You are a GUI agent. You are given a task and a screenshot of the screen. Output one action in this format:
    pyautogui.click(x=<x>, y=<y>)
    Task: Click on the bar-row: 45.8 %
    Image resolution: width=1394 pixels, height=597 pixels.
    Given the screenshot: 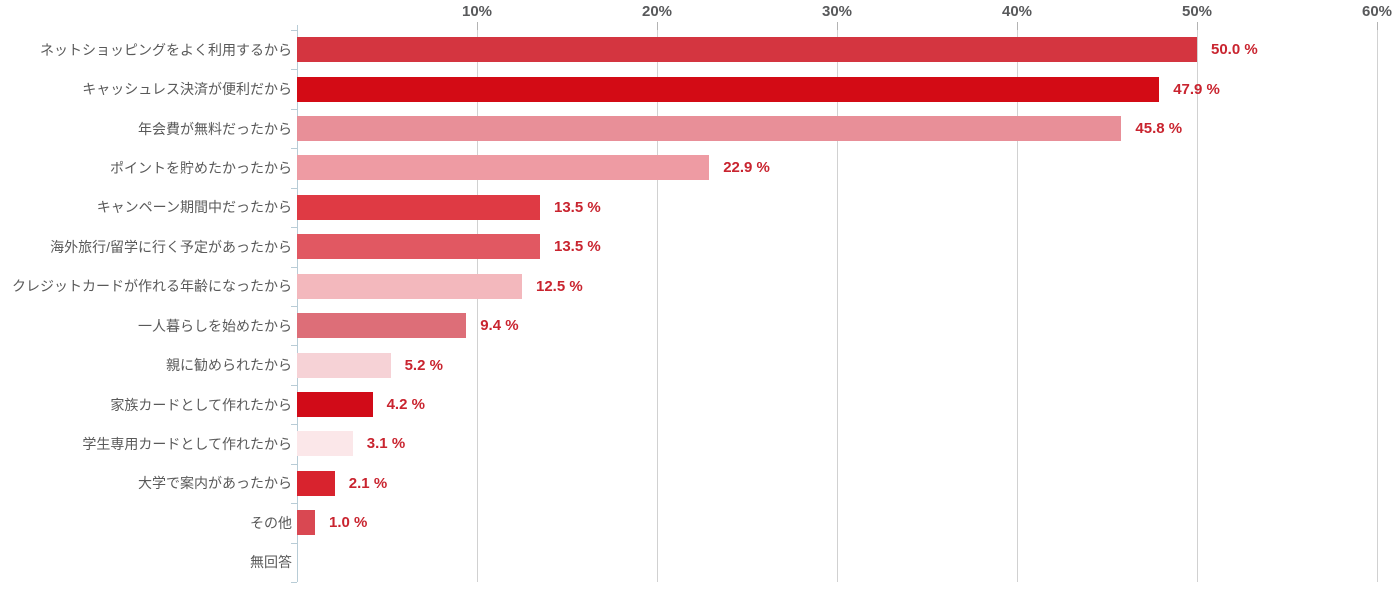 What is the action you would take?
    pyautogui.click(x=837, y=128)
    